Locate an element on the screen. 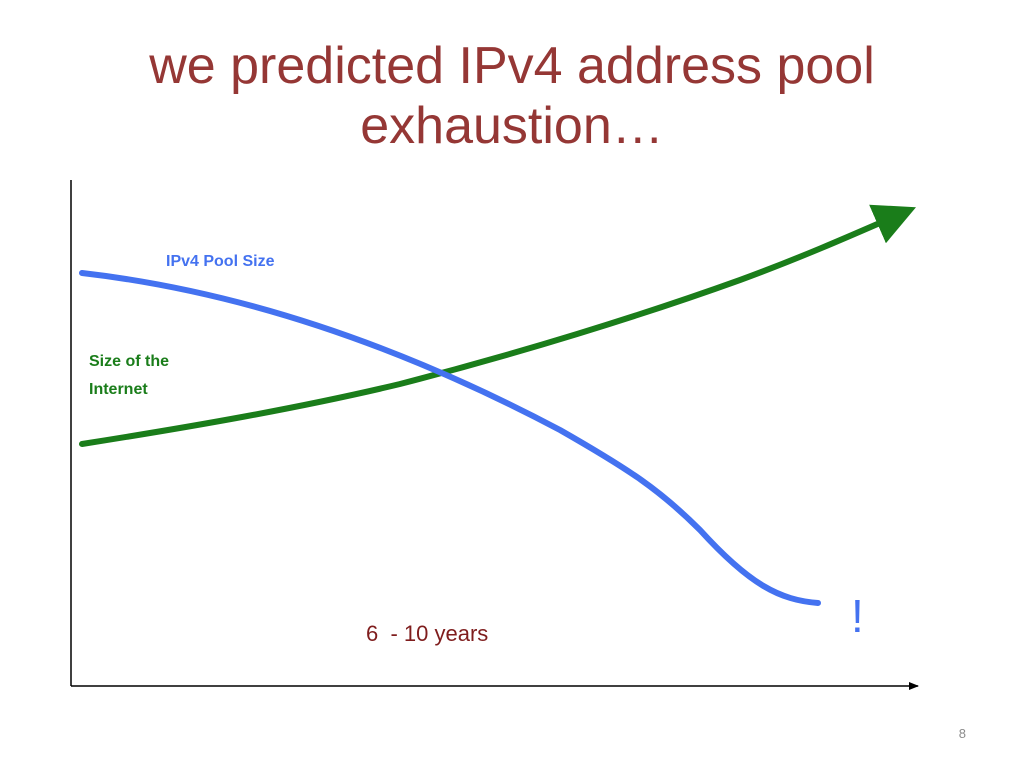 The height and width of the screenshot is (768, 1024). years-label: 6 - 10 years is located at coordinates (427, 633).